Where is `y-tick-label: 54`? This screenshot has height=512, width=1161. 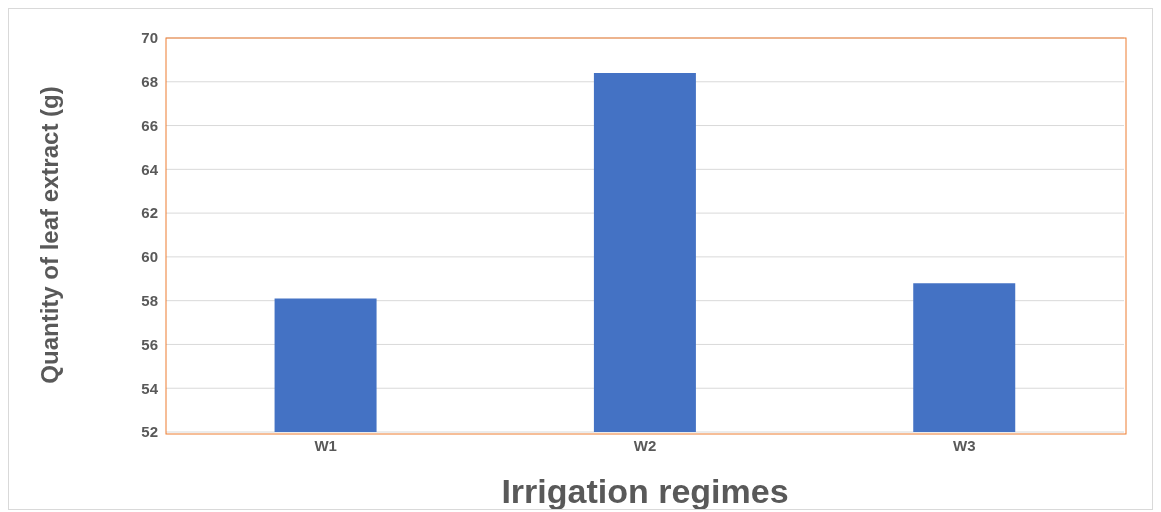 y-tick-label: 54 is located at coordinates (150, 388).